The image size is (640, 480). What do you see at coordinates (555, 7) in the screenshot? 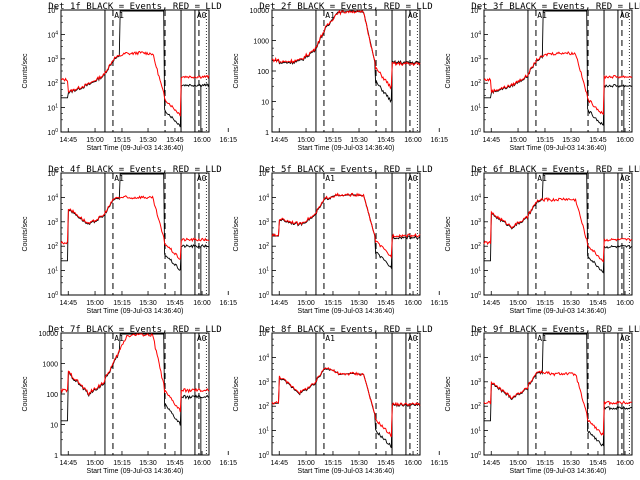
I see `chart-title: Det 3f BLACK = Events, RED = LLD` at bounding box center [555, 7].